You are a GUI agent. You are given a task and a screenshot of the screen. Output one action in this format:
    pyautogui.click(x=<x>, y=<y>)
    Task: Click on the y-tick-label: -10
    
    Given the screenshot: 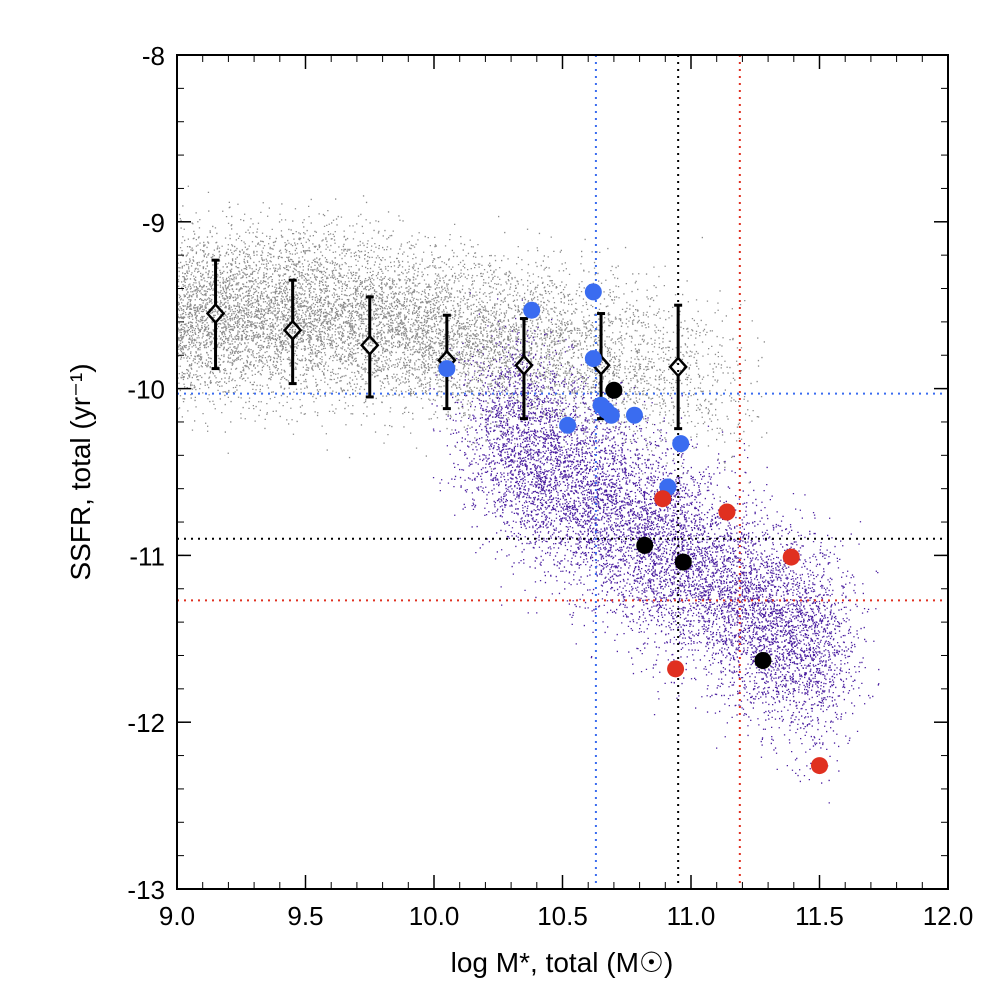 What is the action you would take?
    pyautogui.click(x=146, y=390)
    